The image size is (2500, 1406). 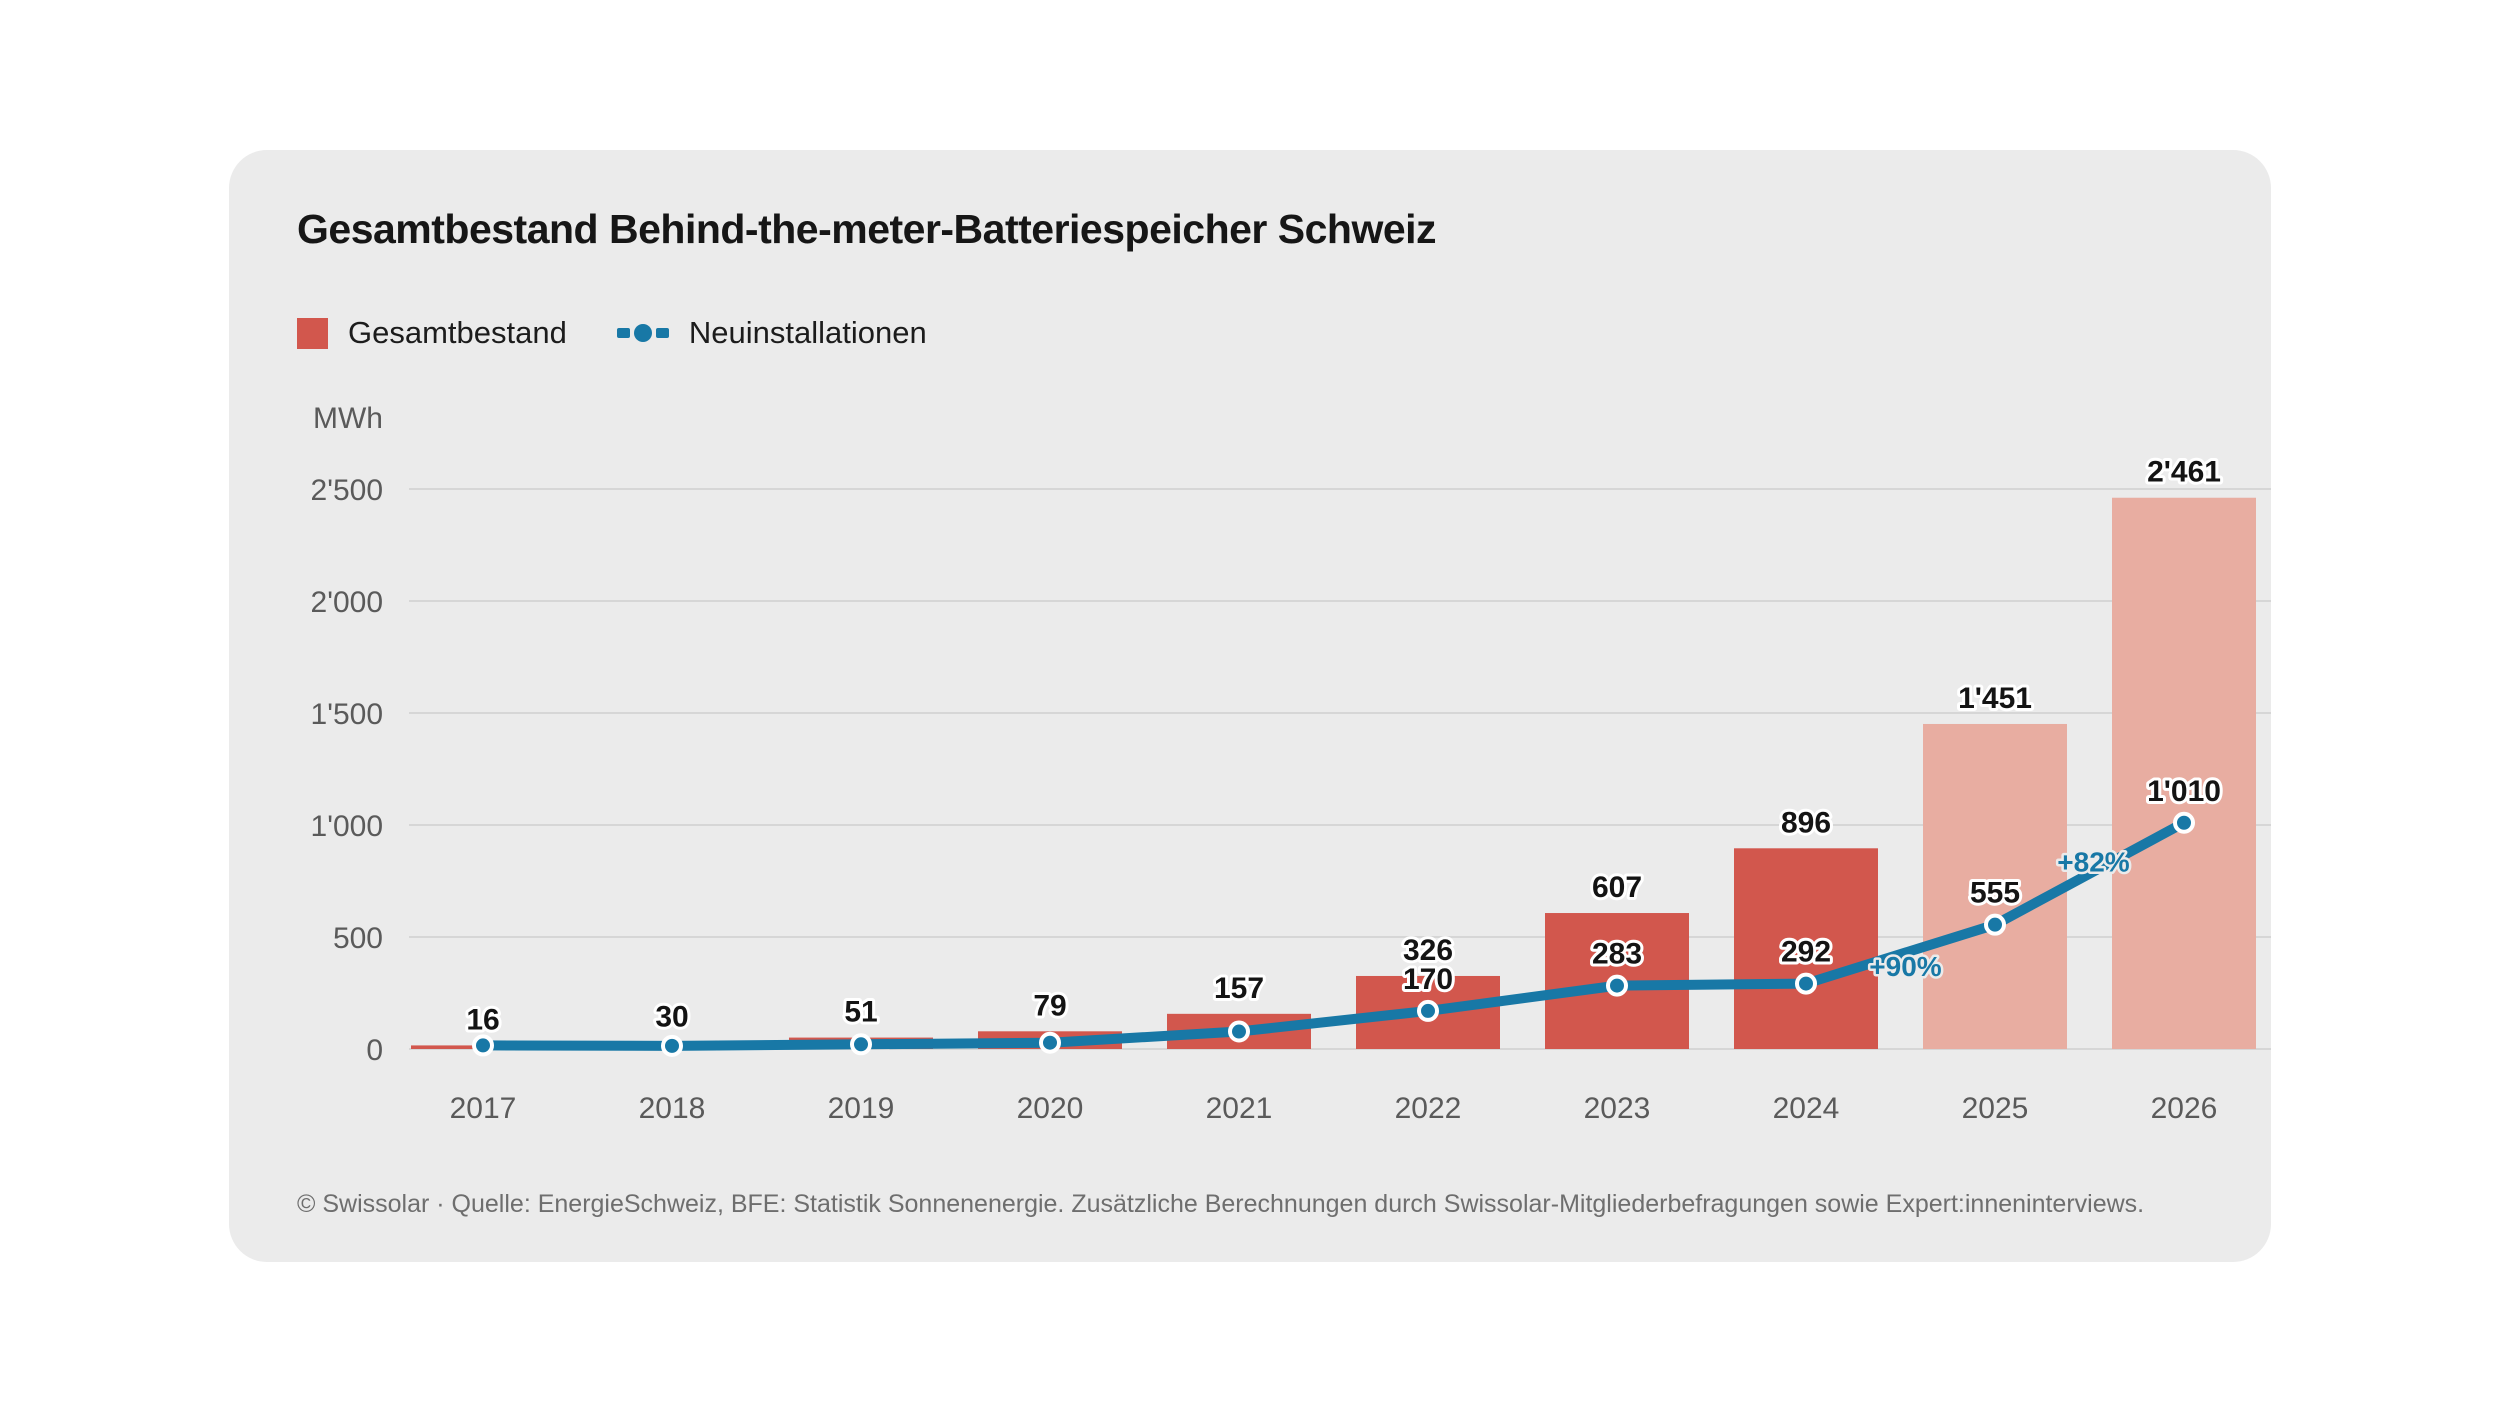 What do you see at coordinates (672, 1108) in the screenshot?
I see `x-axis-label-2018: 2018` at bounding box center [672, 1108].